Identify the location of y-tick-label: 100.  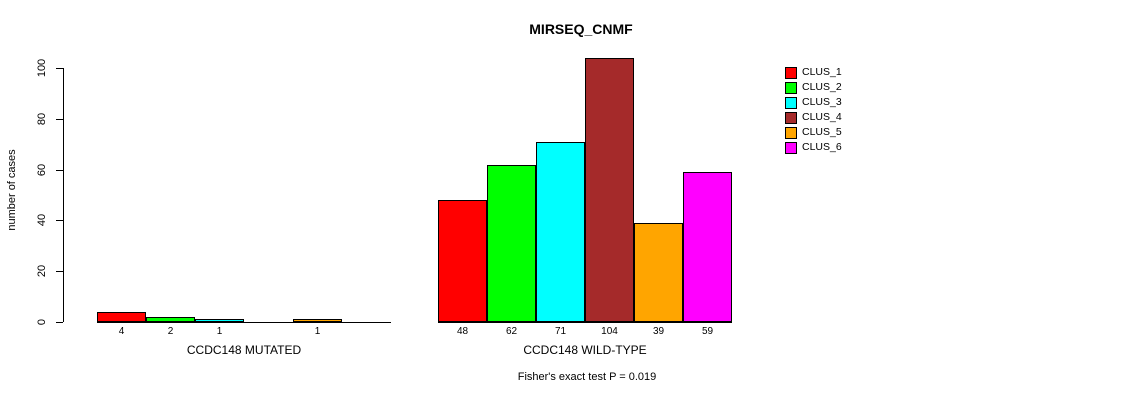
(42, 68).